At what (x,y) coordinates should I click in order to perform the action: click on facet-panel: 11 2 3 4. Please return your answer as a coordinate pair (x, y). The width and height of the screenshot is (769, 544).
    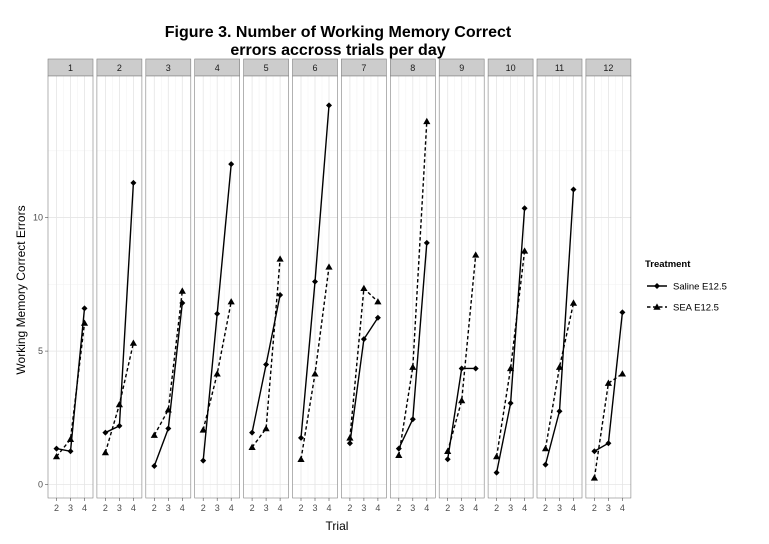
    Looking at the image, I should click on (559, 285).